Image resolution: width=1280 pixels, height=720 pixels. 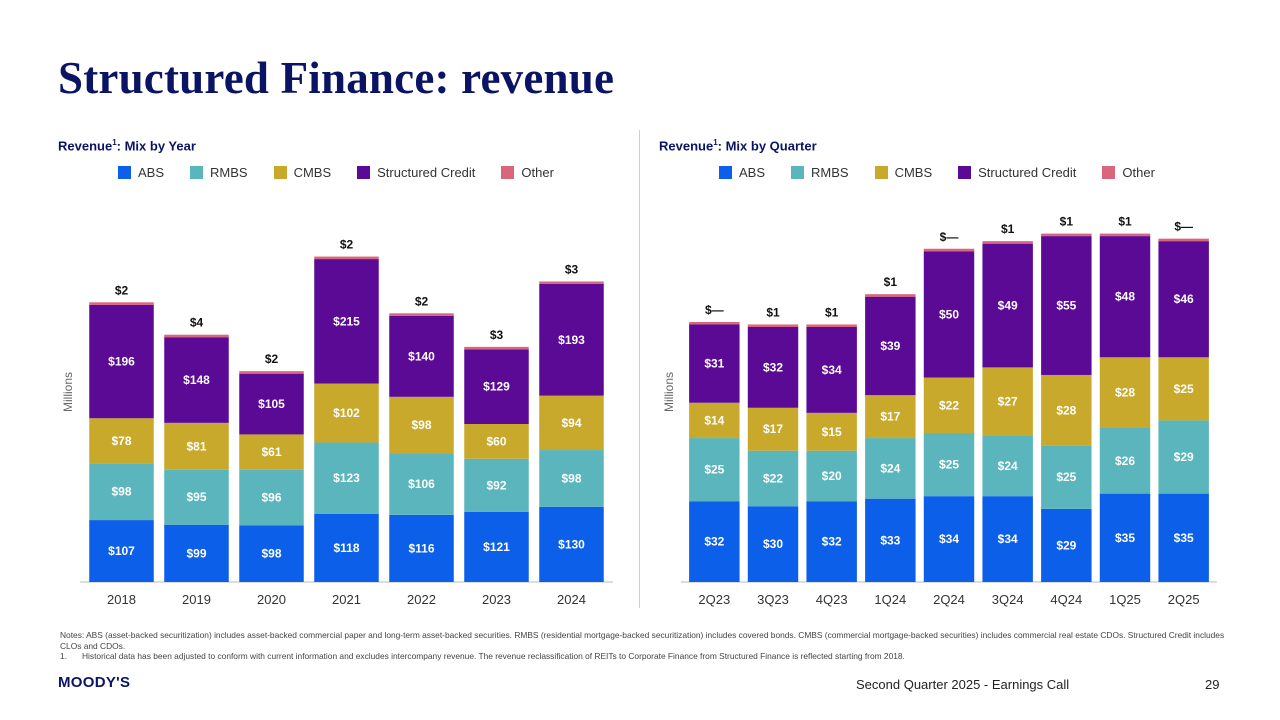 I want to click on bar-structured-credit-2q25, so click(x=1183, y=299).